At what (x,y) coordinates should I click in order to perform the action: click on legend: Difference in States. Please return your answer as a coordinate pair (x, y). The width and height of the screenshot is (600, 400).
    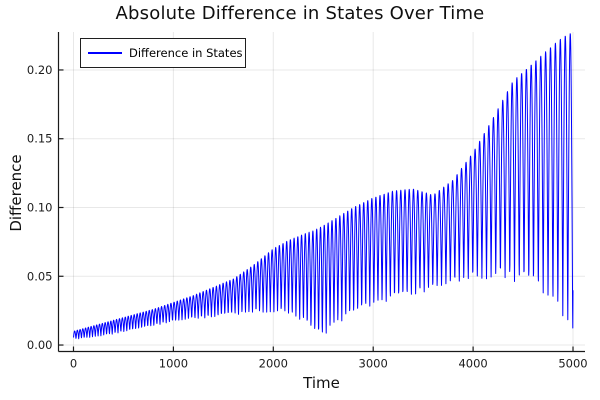
    Looking at the image, I should click on (163, 53).